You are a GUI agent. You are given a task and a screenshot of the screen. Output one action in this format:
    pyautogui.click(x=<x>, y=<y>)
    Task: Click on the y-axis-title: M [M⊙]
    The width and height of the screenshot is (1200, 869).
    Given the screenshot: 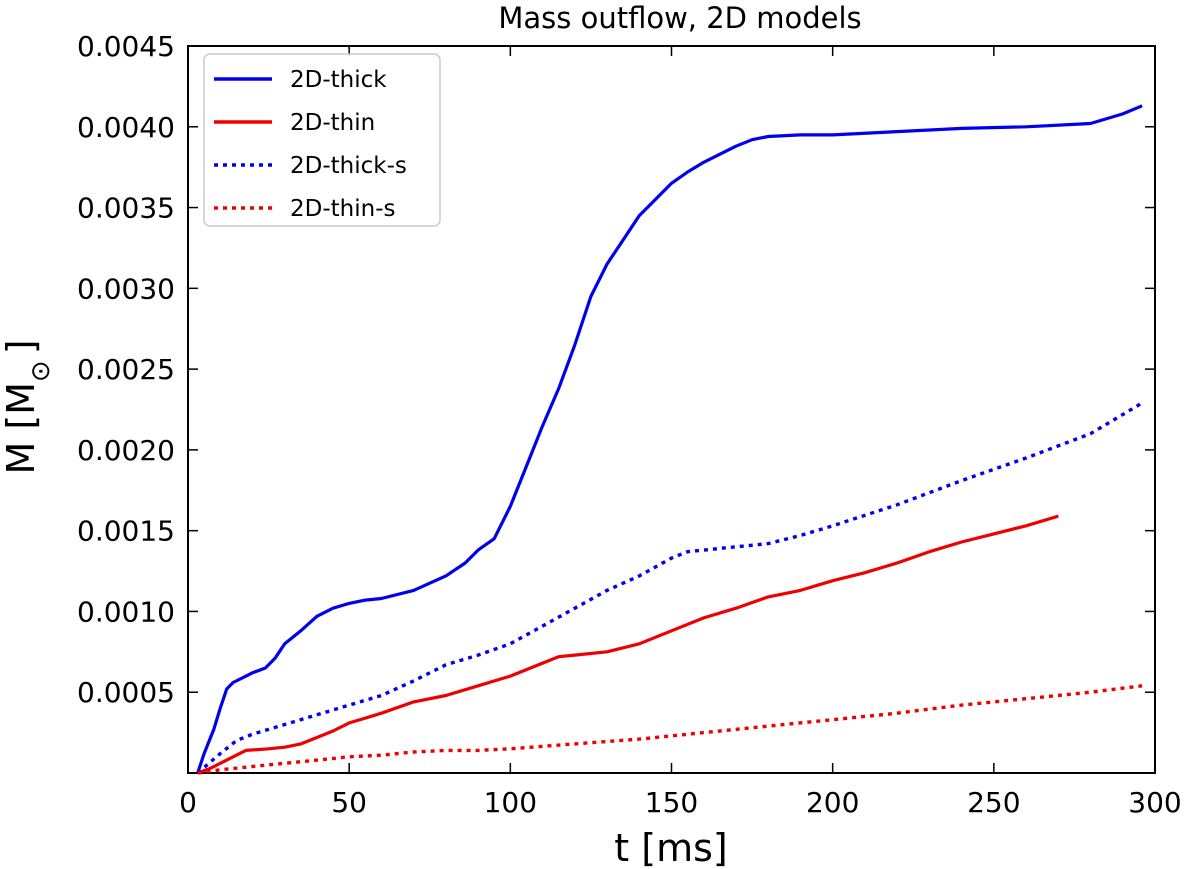 What is the action you would take?
    pyautogui.click(x=28, y=406)
    